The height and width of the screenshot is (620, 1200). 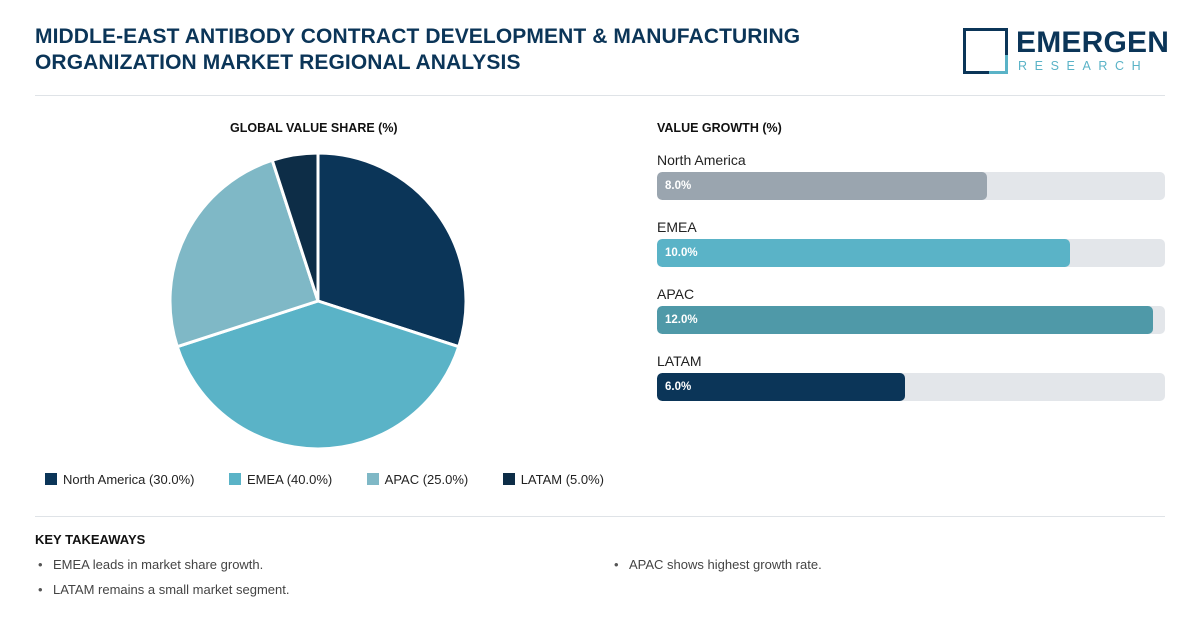 I want to click on pie-slice-north-america, so click(x=392, y=250).